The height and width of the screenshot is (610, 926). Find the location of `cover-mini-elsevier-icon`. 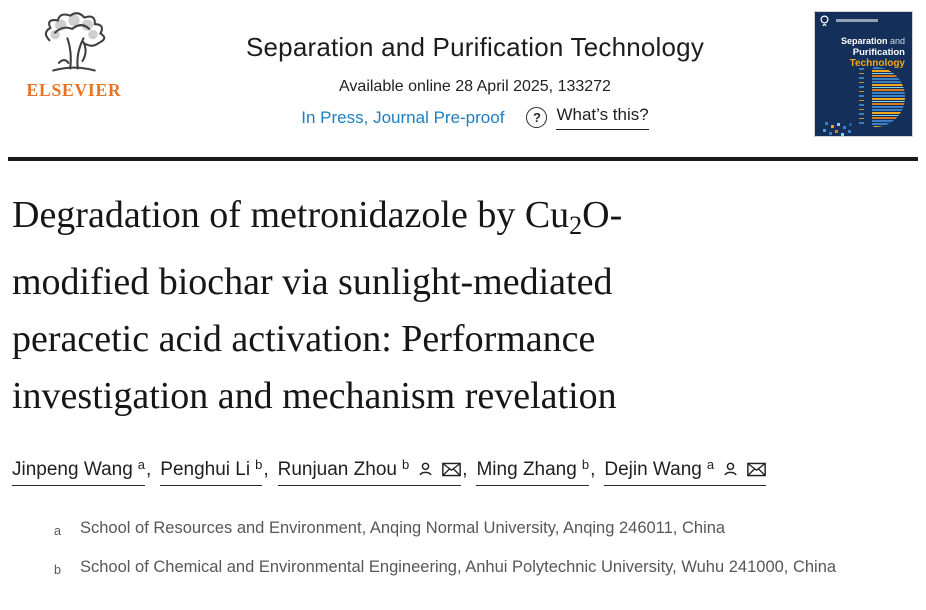

cover-mini-elsevier-icon is located at coordinates (824, 21).